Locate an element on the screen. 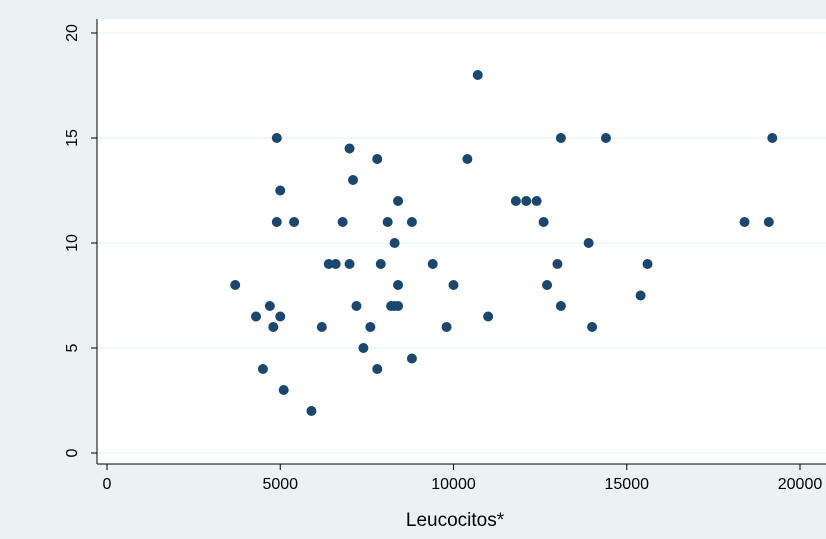 The width and height of the screenshot is (826, 539). y-tick-label: 20 is located at coordinates (72, 33).